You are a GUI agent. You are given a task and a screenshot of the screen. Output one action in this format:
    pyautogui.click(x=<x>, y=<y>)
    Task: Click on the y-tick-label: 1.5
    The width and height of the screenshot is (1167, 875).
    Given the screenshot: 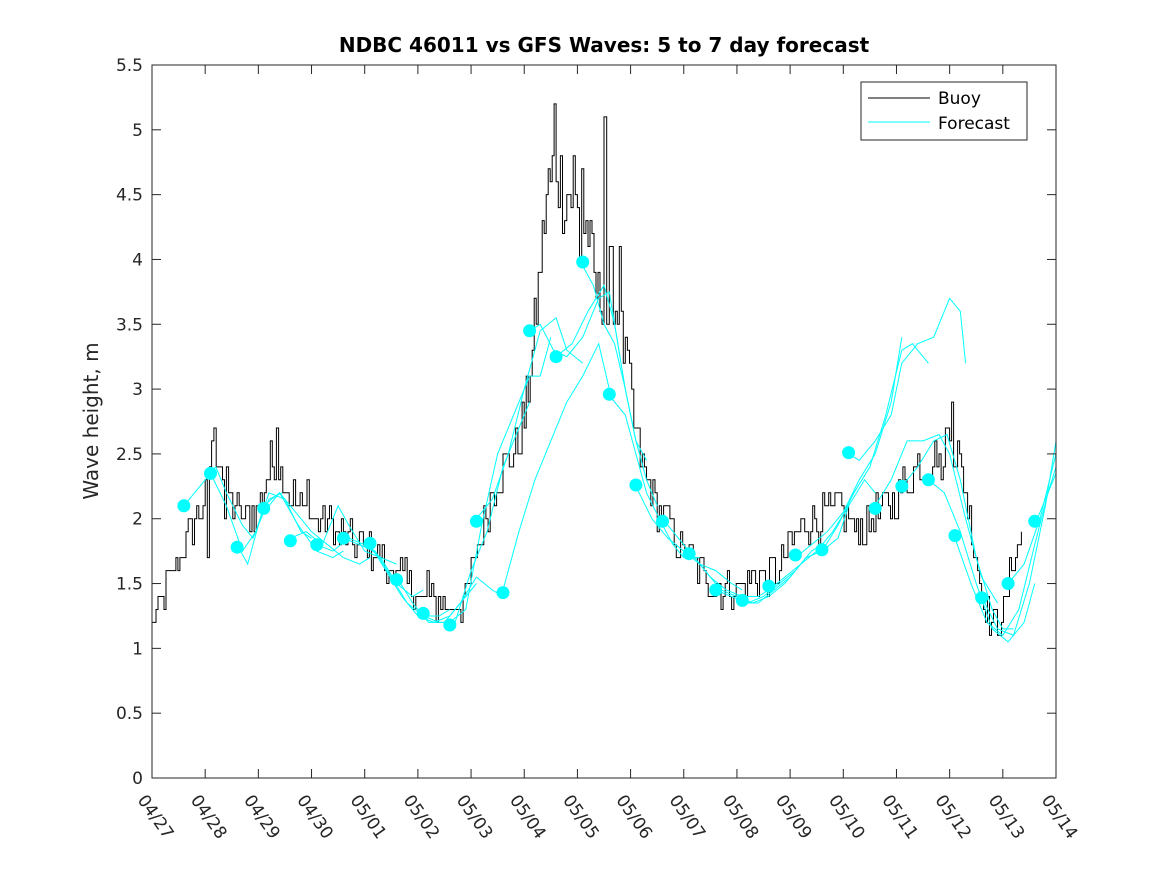 What is the action you would take?
    pyautogui.click(x=129, y=585)
    